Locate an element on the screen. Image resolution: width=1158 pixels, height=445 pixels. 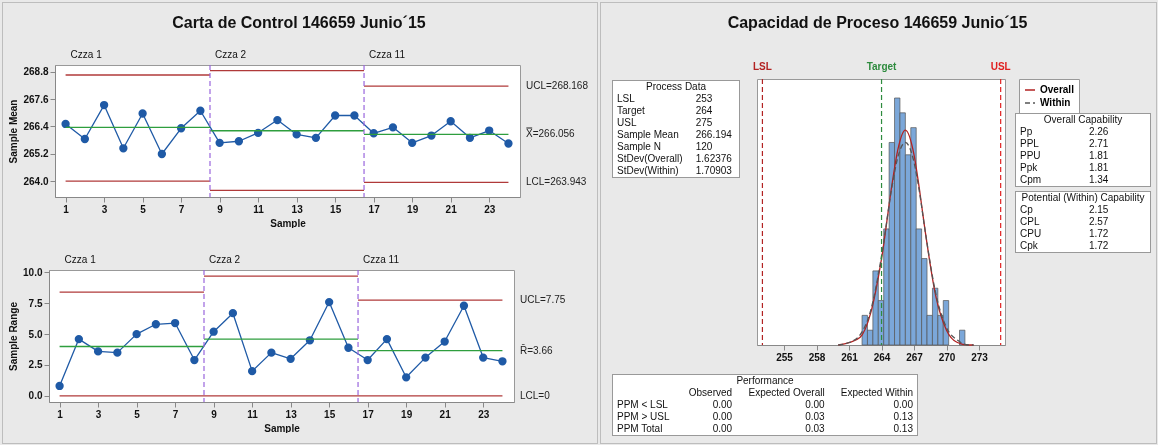
y-tick-label: 266.4 is located at coordinates (36, 126).